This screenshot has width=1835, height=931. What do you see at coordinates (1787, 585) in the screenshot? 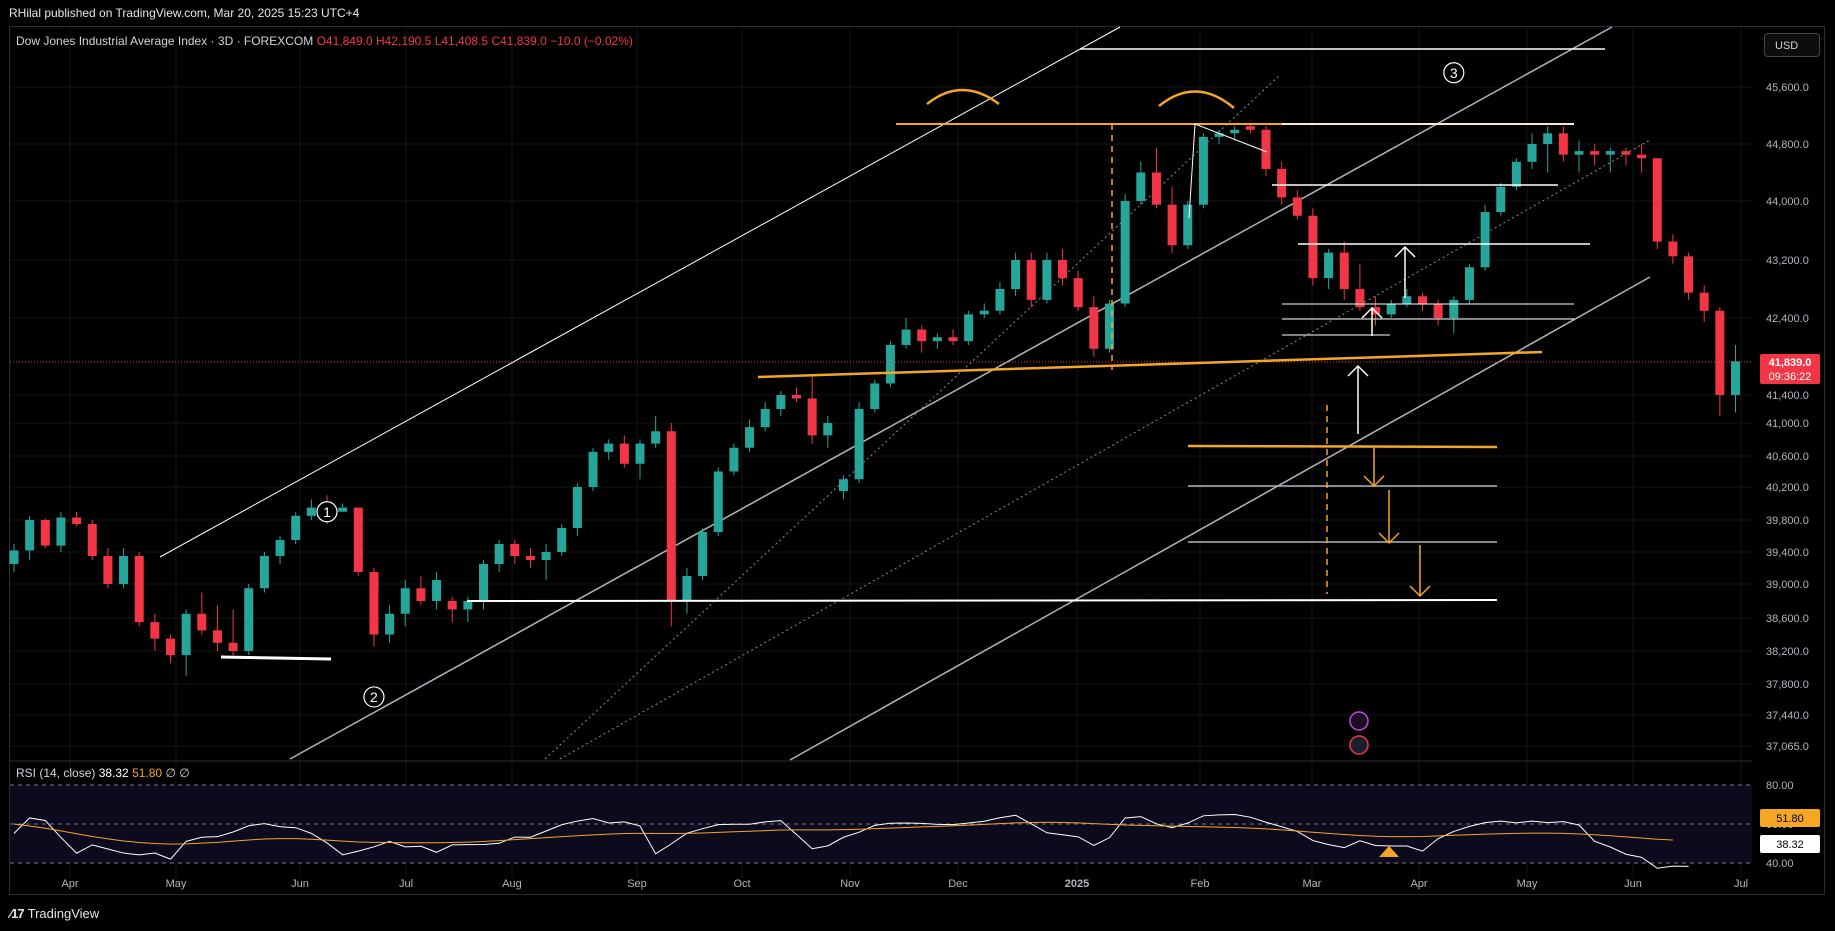
I see `price-tick-label-11: 39,000.0` at bounding box center [1787, 585].